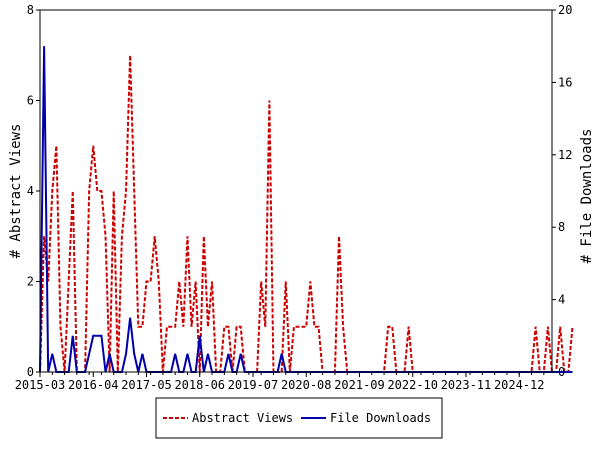 The image size is (600, 450). What do you see at coordinates (306, 385) in the screenshot?
I see `x-tick-label: 2020-08` at bounding box center [306, 385].